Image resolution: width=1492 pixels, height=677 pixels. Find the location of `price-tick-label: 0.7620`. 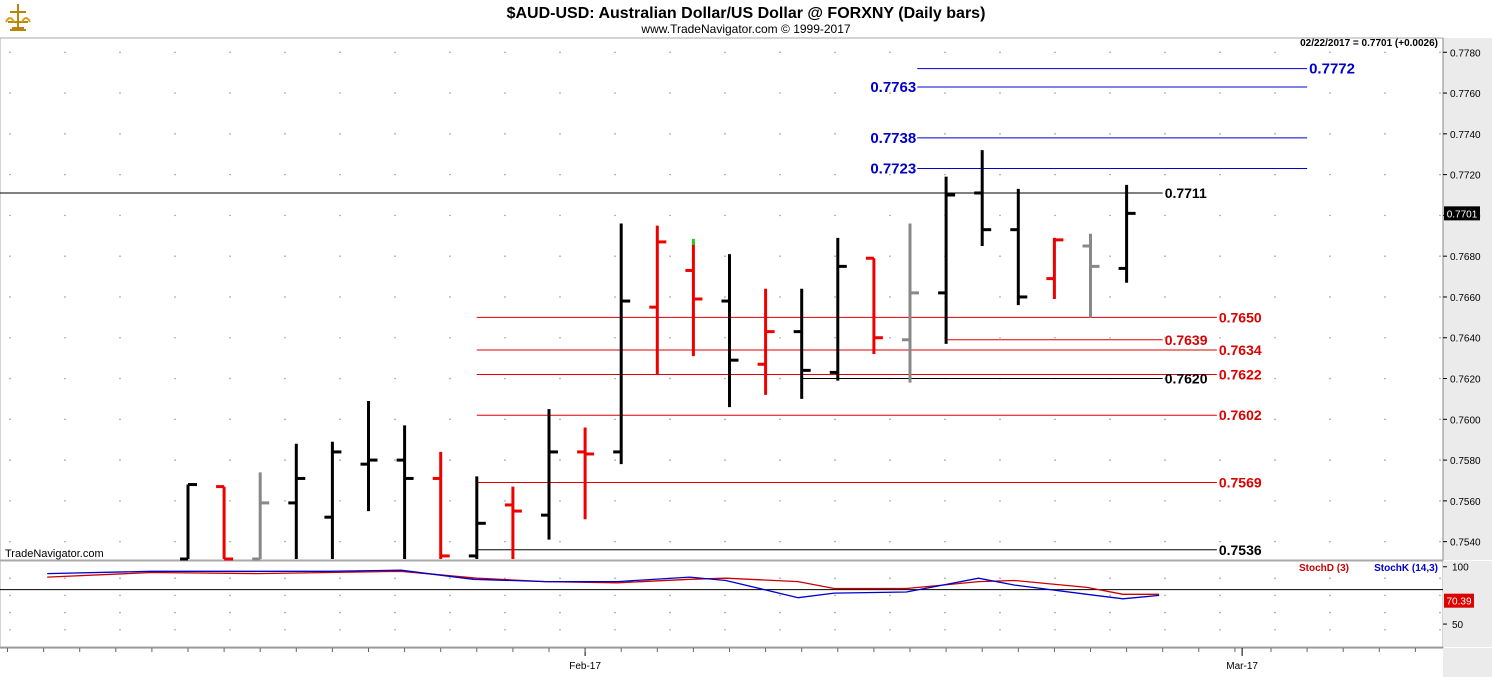

price-tick-label: 0.7620 is located at coordinates (1465, 380).